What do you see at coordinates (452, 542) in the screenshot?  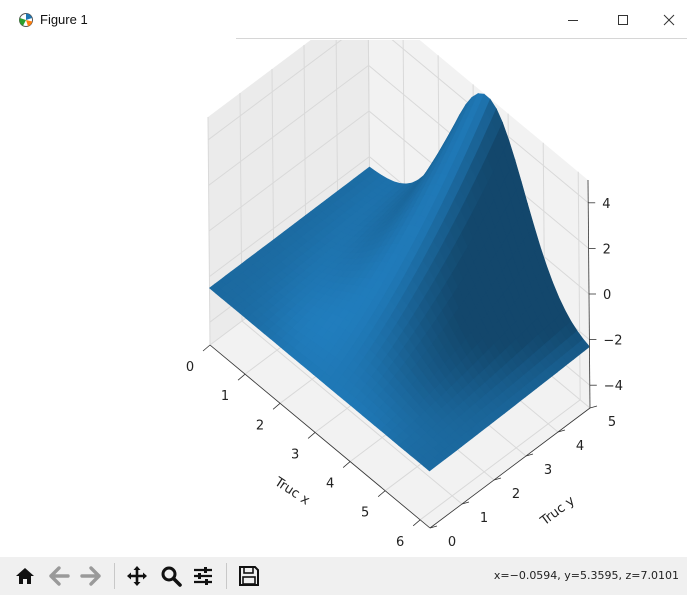 I see `y-tick-label: 0` at bounding box center [452, 542].